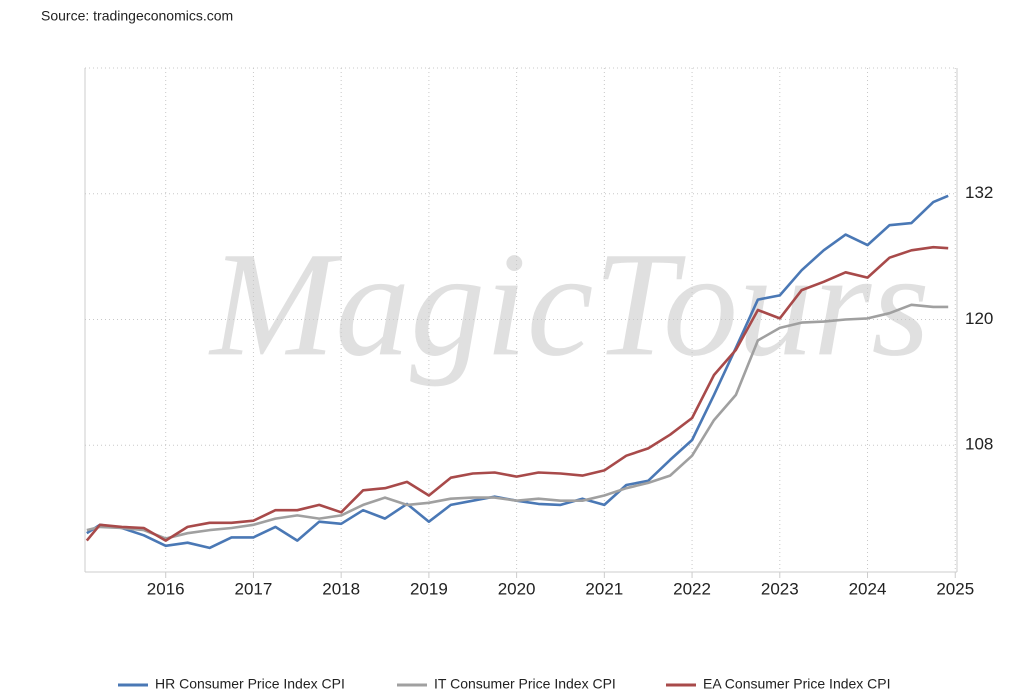 Image resolution: width=1024 pixels, height=700 pixels. I want to click on y-tick-label: 132, so click(979, 192).